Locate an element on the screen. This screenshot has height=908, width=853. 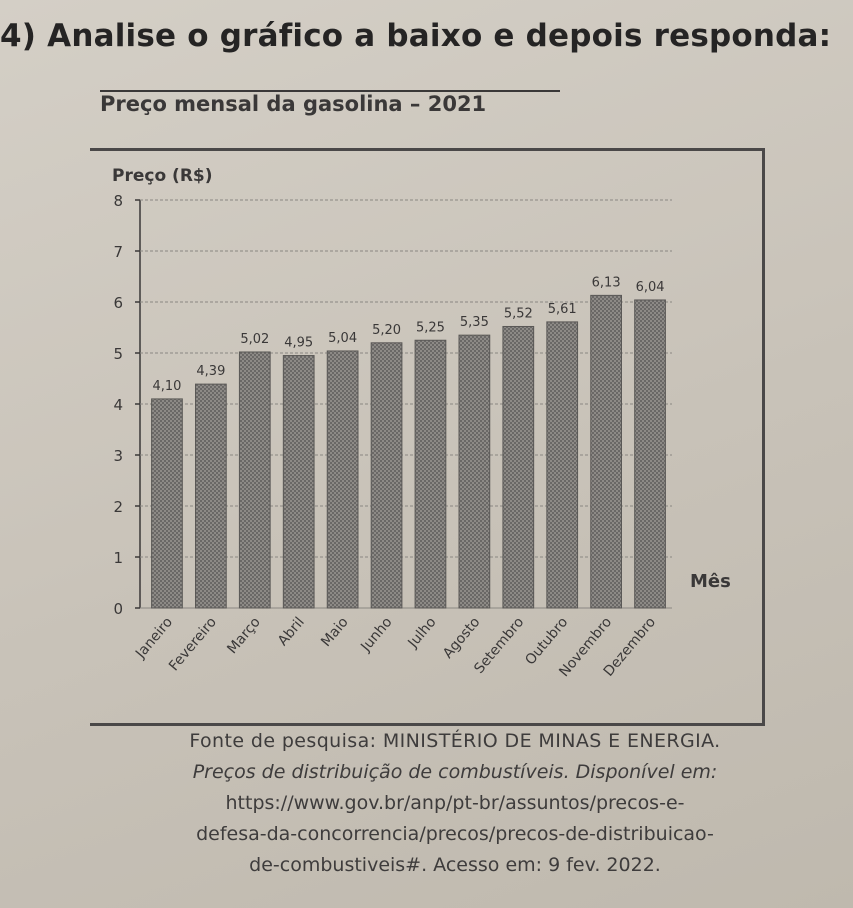
bar-maro is located at coordinates (254, 480).